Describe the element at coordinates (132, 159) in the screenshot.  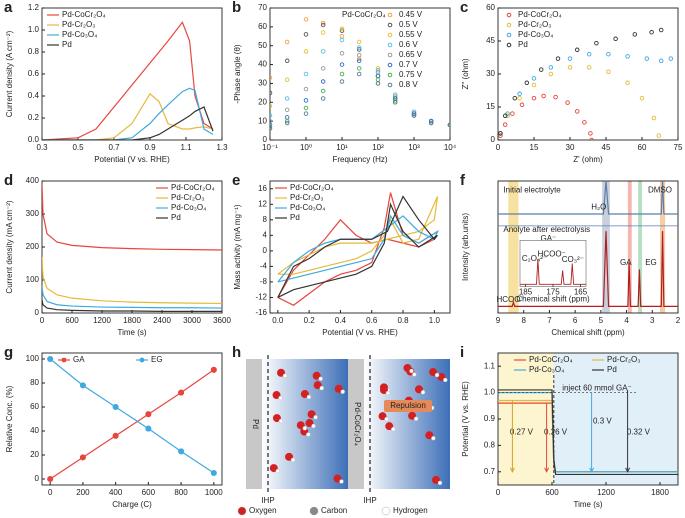
I see `x-axis-label: Potential (V vs. RHE)` at that location.